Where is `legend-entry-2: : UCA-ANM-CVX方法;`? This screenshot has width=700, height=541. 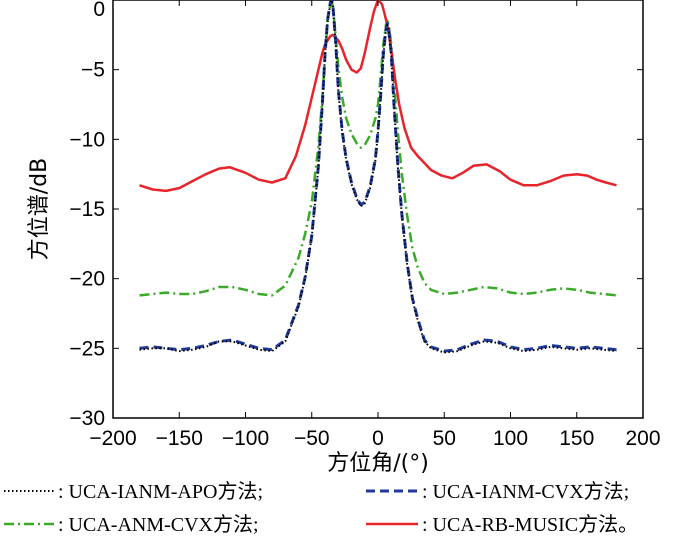
legend-entry-2: : UCA-ANM-CVX方法; is located at coordinates (158, 524).